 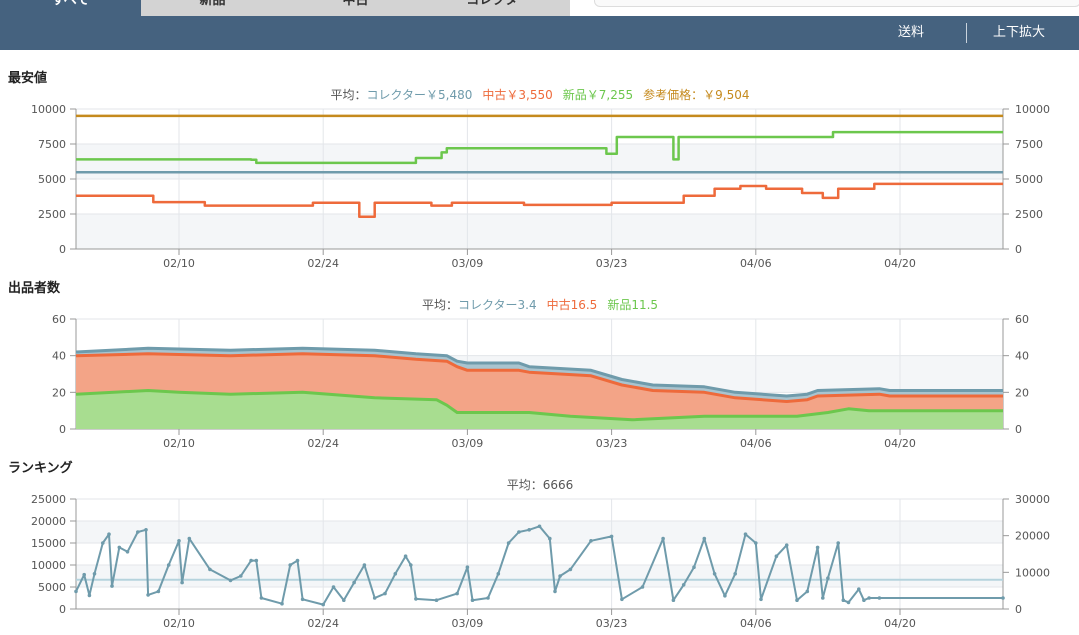 I want to click on price-y-tick-label-right: 0, so click(x=1018, y=249).